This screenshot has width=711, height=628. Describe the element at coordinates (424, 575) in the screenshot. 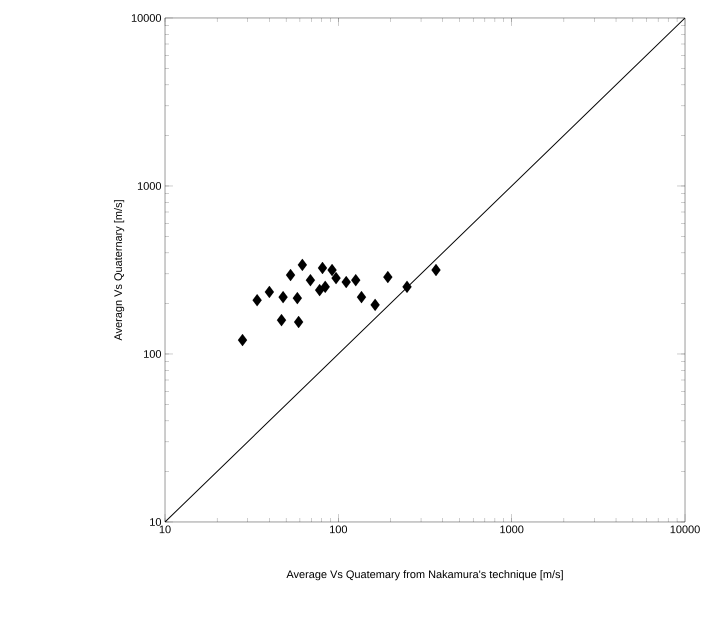

I see `x-axis-title: Average Vs Quatemary from Nakamura's technique [m/s]` at that location.